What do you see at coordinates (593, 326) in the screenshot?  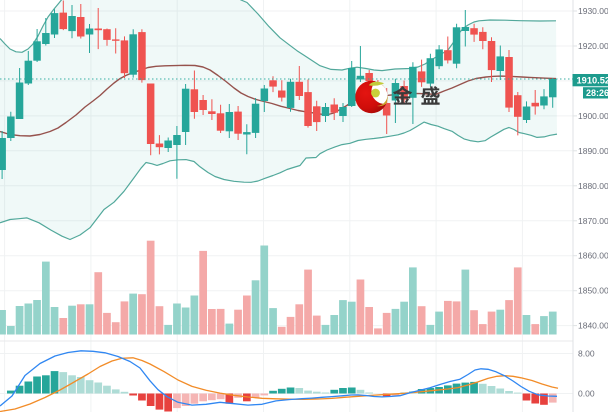 I see `svg-text: 1840.00` at bounding box center [593, 326].